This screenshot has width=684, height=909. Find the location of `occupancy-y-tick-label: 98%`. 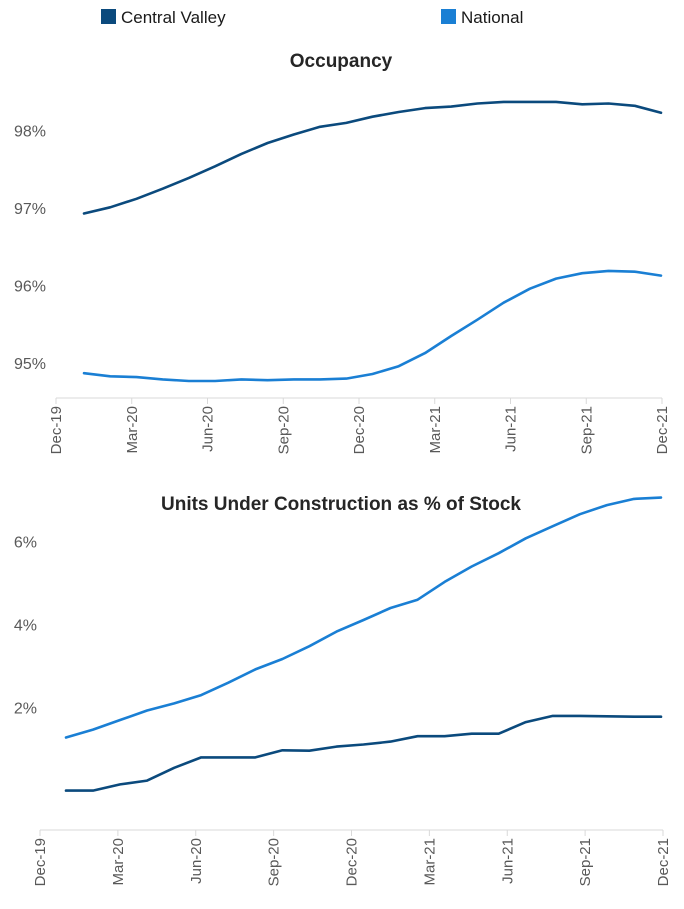

occupancy-y-tick-label: 98% is located at coordinates (30, 132).